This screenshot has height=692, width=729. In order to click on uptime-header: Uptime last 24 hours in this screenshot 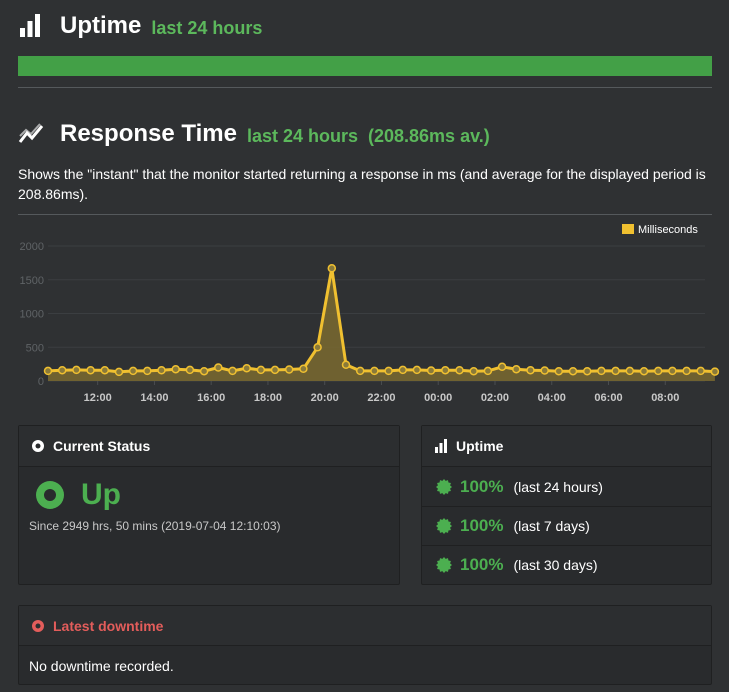, I will do `click(140, 26)`.